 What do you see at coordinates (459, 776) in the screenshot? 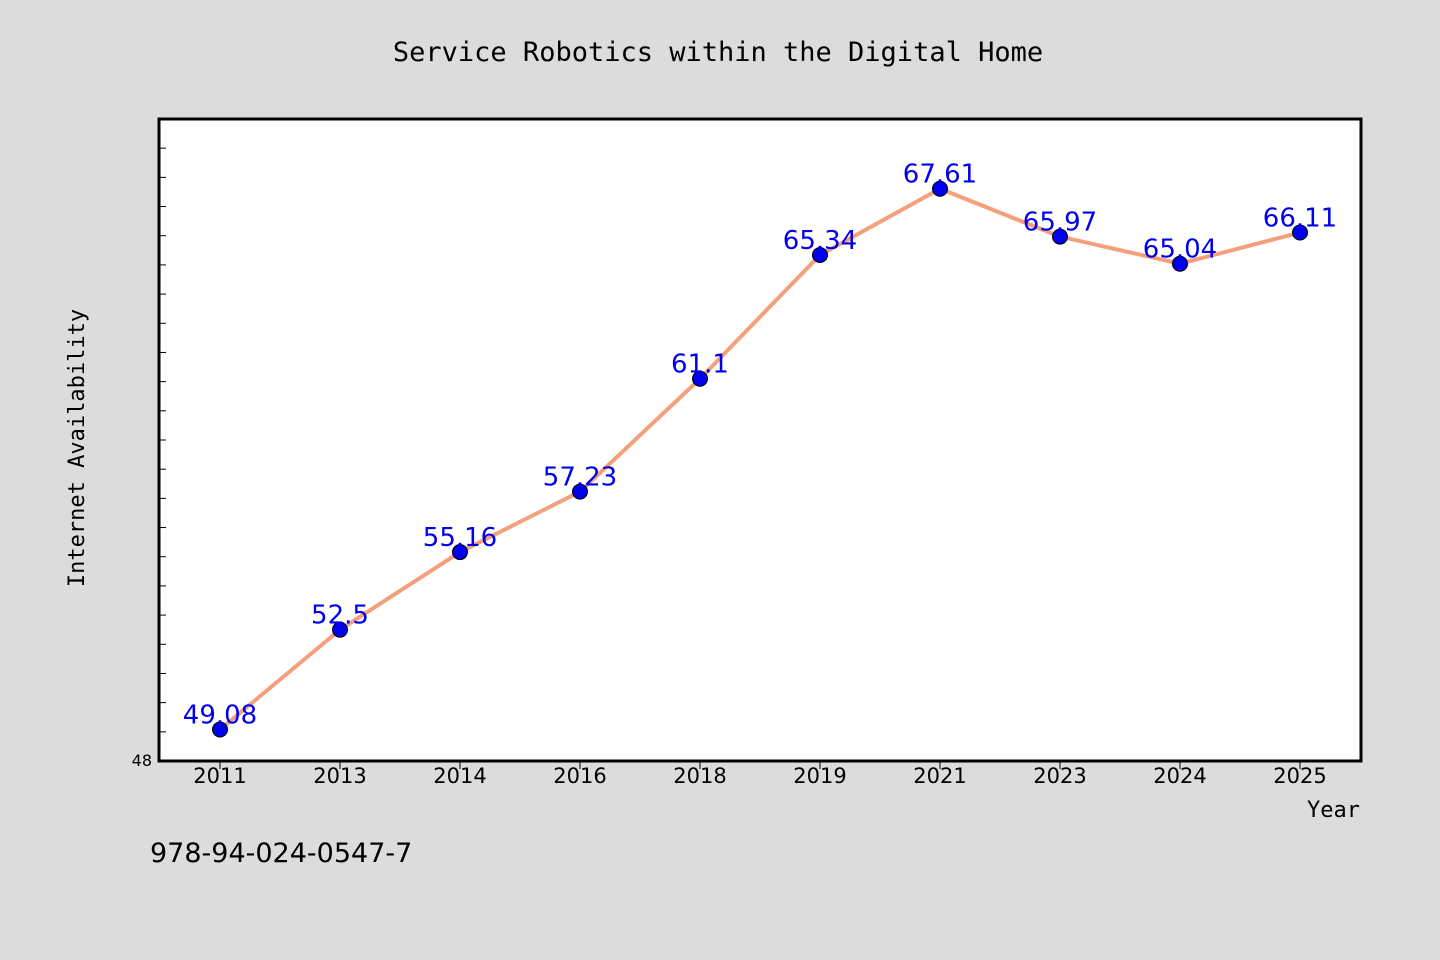
I see `x-tick-label: 2014` at bounding box center [459, 776].